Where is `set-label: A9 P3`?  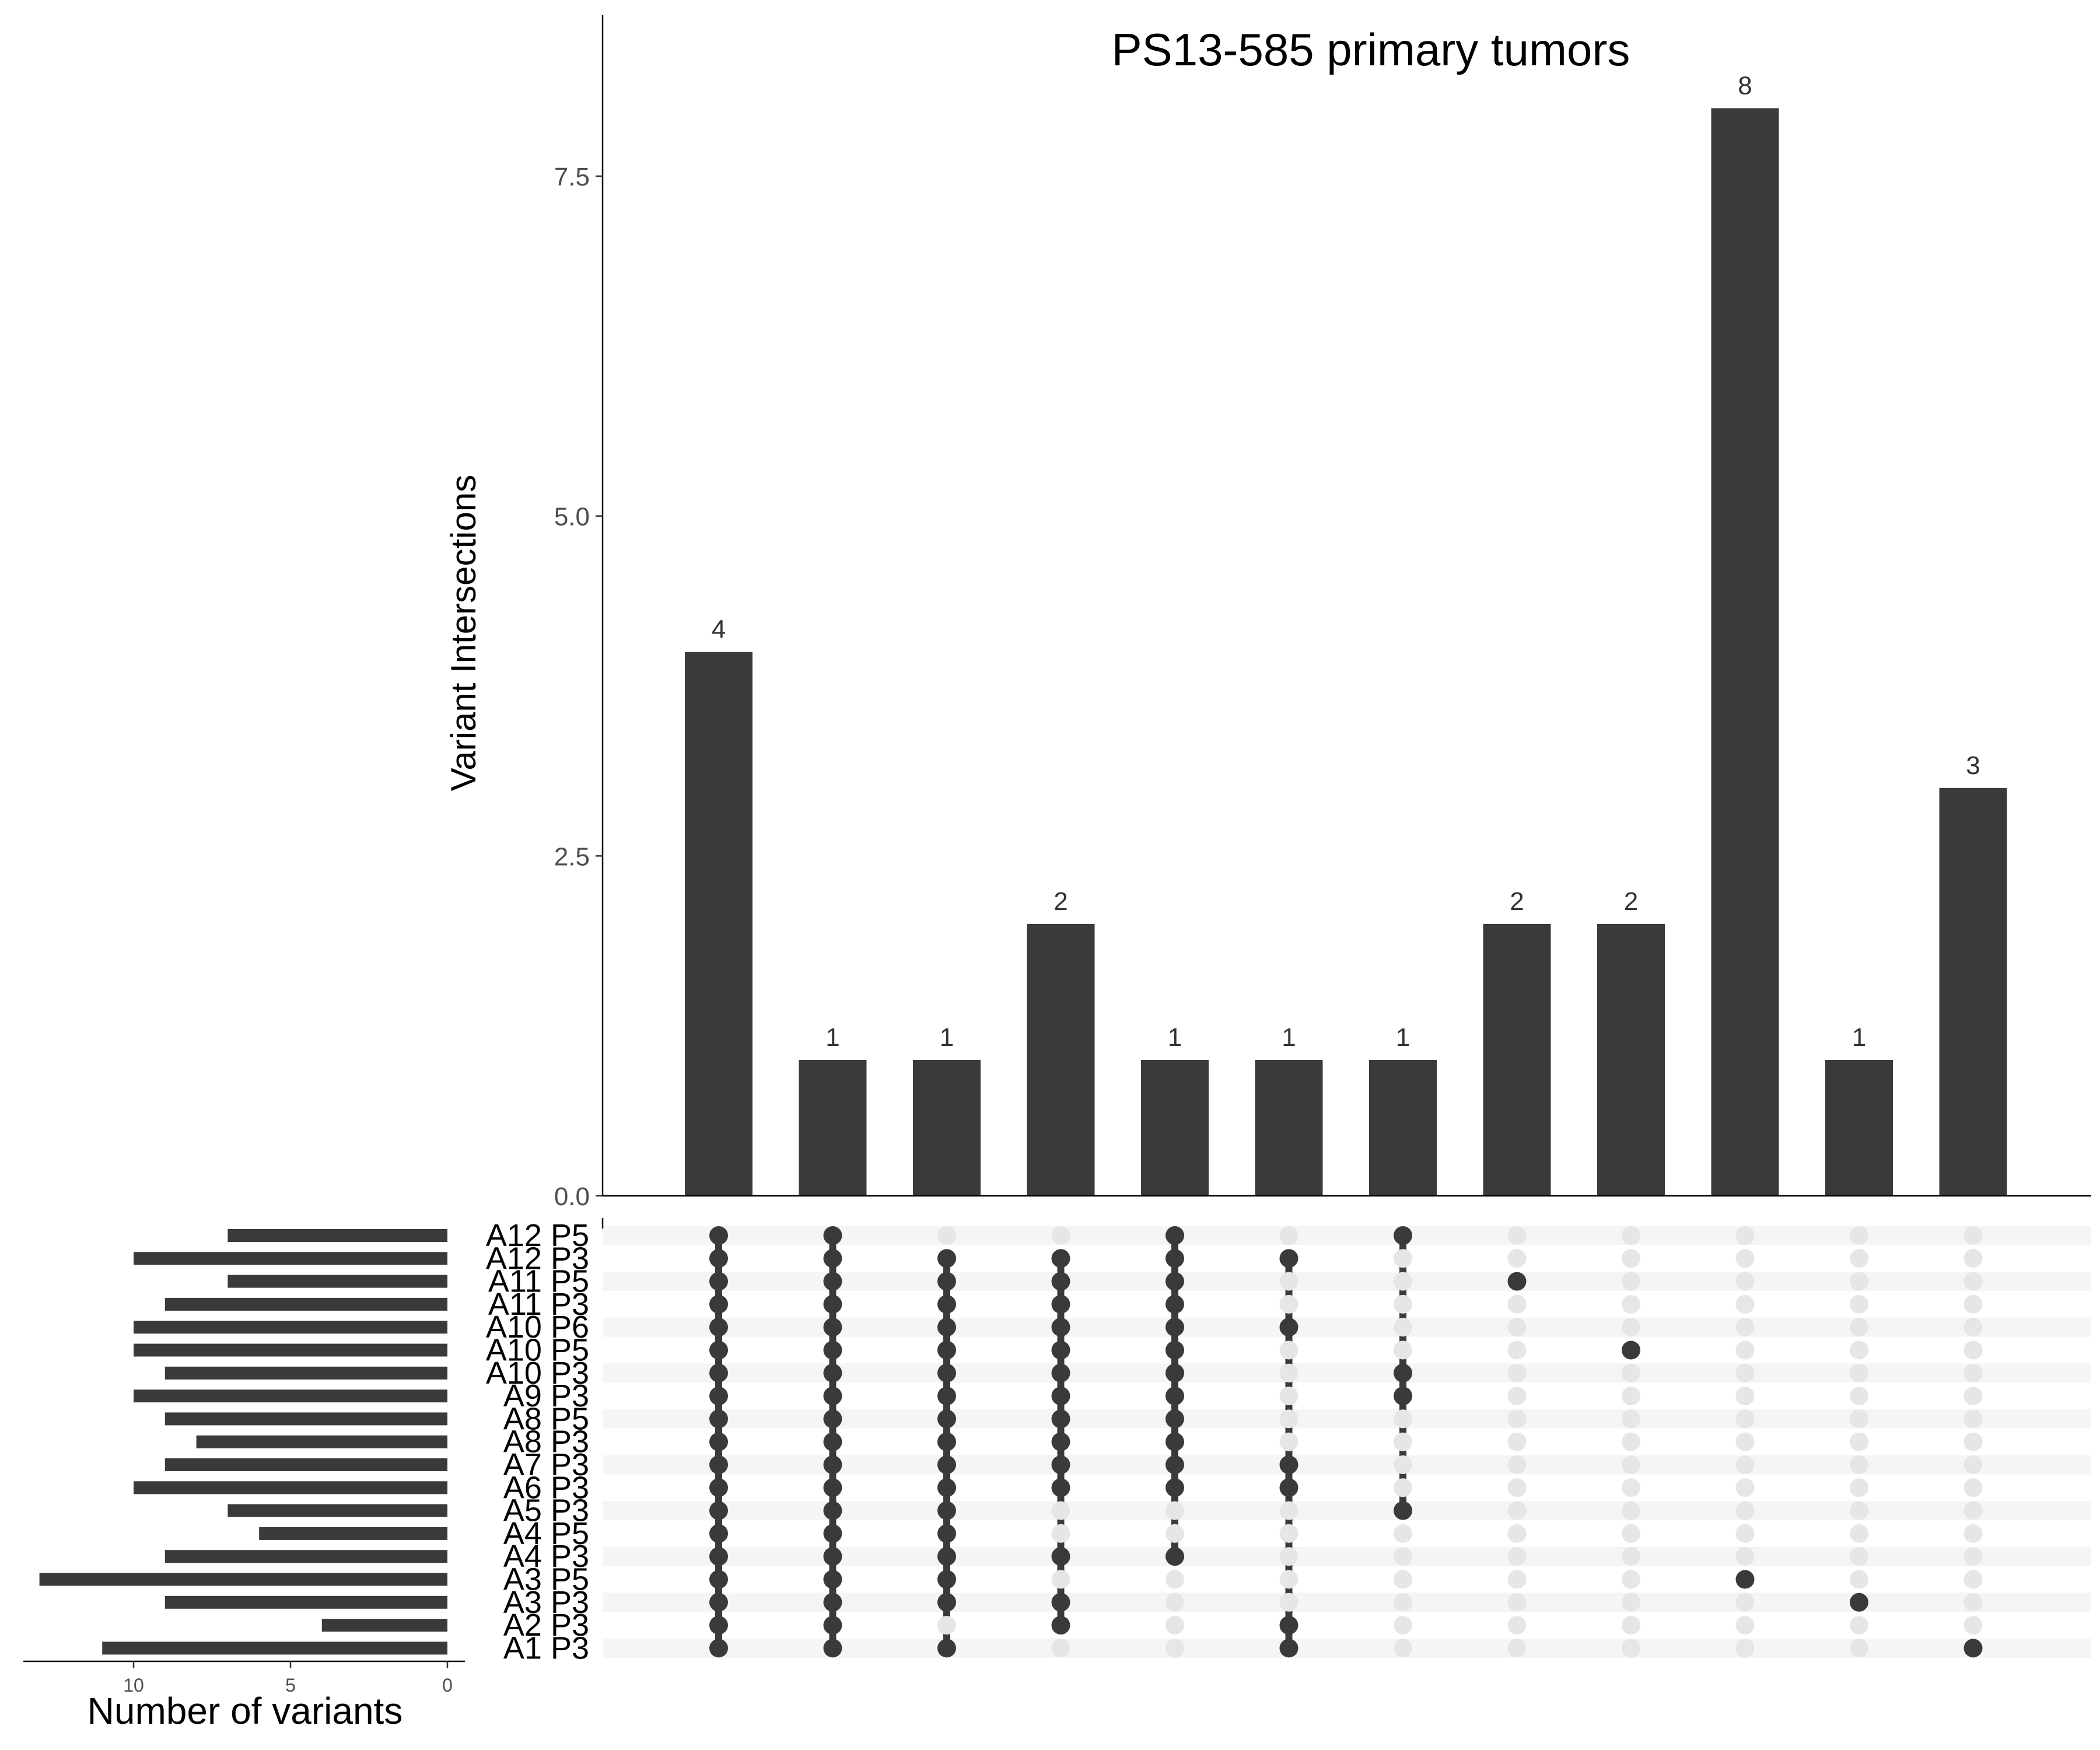
set-label: A9 P3 is located at coordinates (546, 1395).